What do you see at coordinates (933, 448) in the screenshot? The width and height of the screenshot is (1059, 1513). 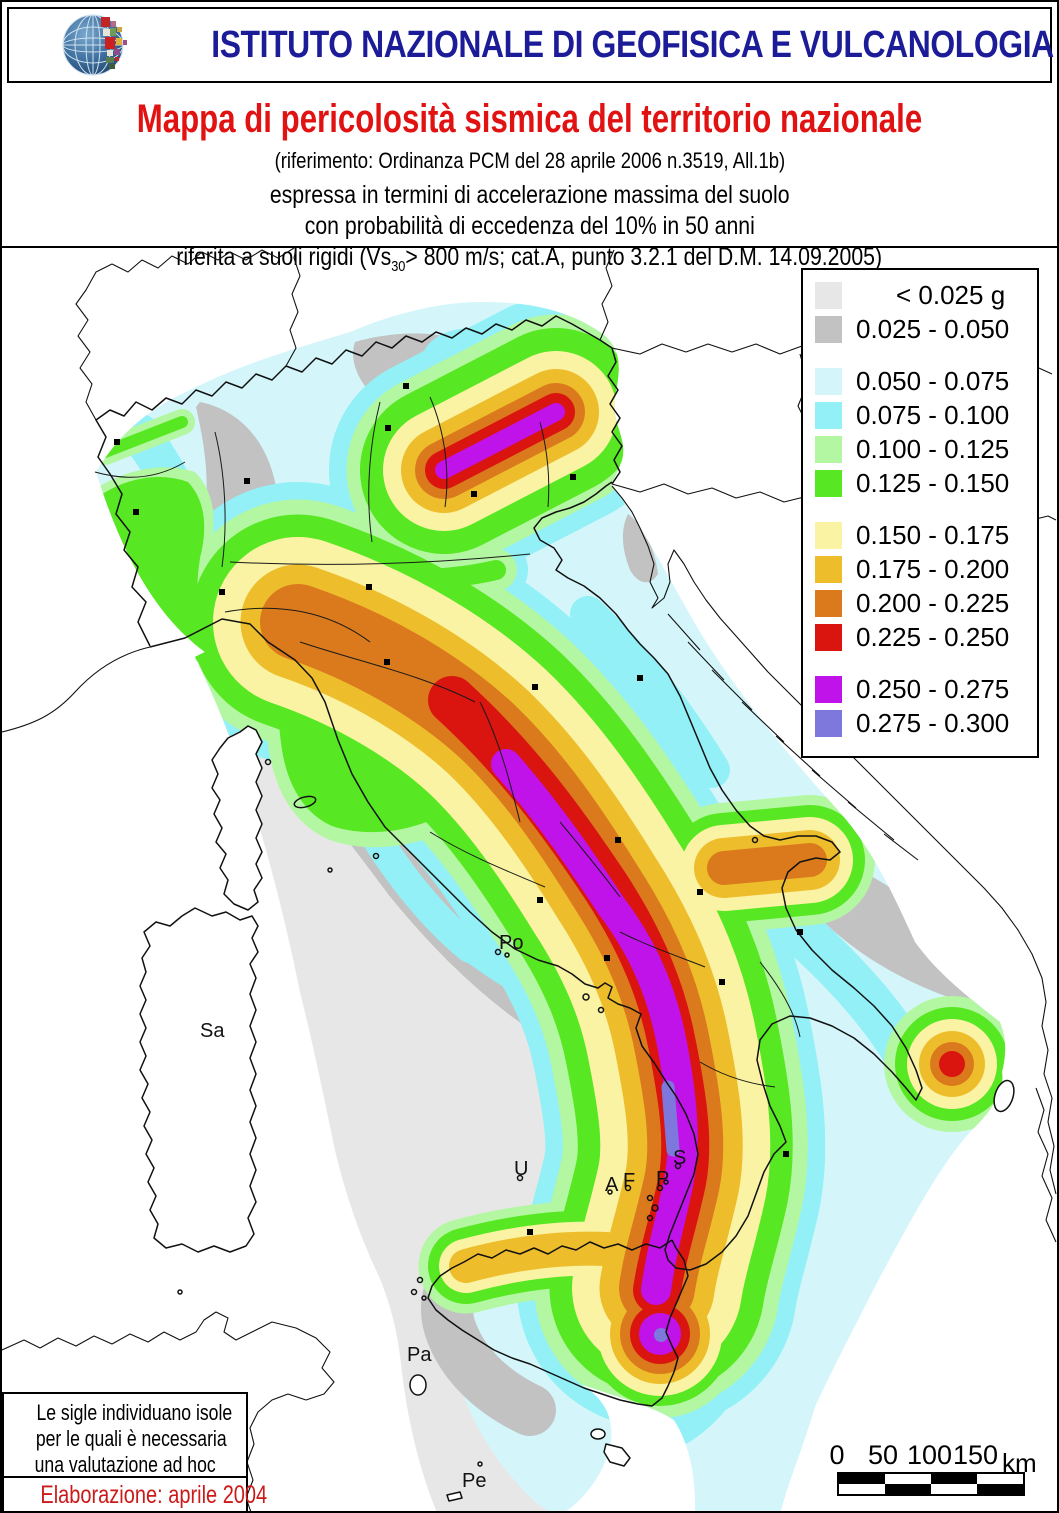 I see `legend-label: 0.100 - 0.125` at bounding box center [933, 448].